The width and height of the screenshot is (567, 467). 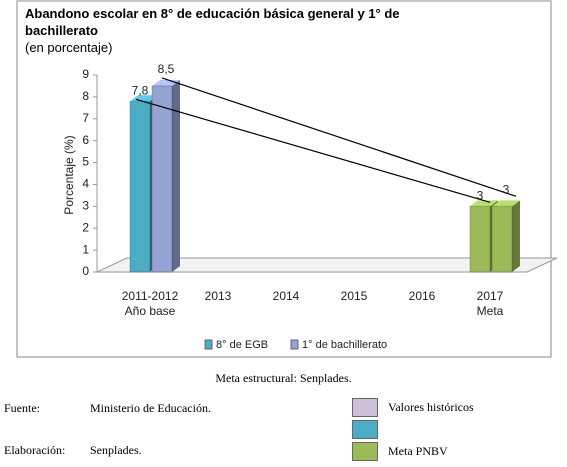 I want to click on x-tick-label: 2013, so click(x=218, y=296).